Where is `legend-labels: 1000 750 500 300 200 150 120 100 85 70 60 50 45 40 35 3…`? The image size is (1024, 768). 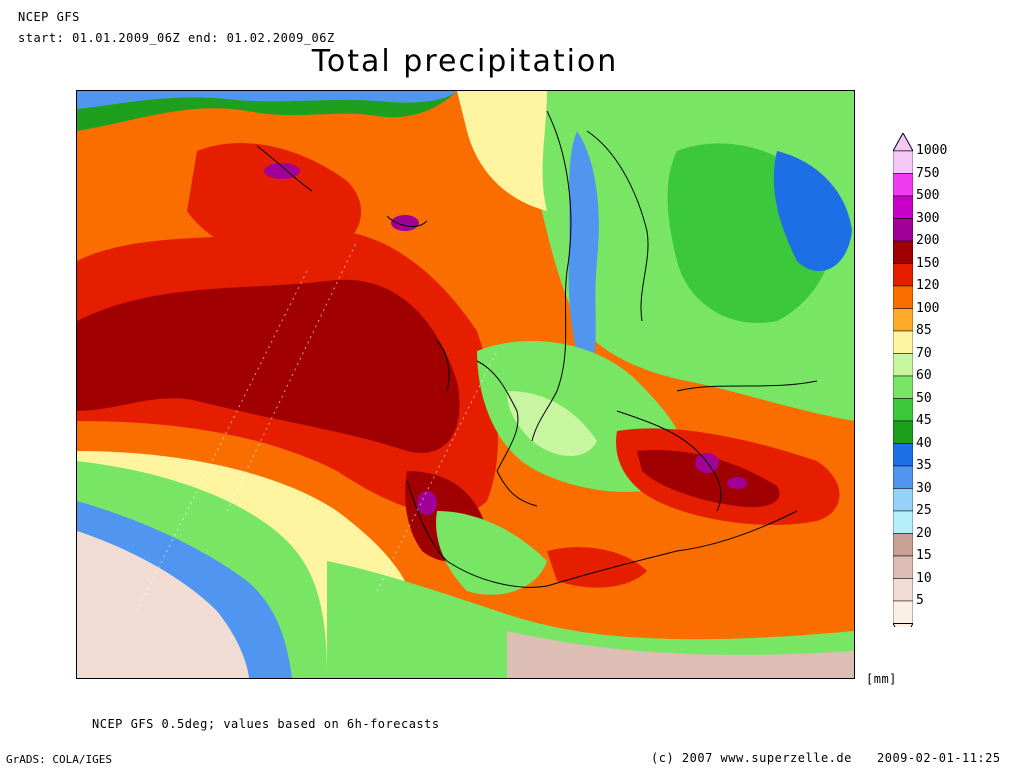 legend-labels: 1000 750 500 300 200 150 120 100 85 70 60 50 45 40 35 3… is located at coordinates (946, 380).